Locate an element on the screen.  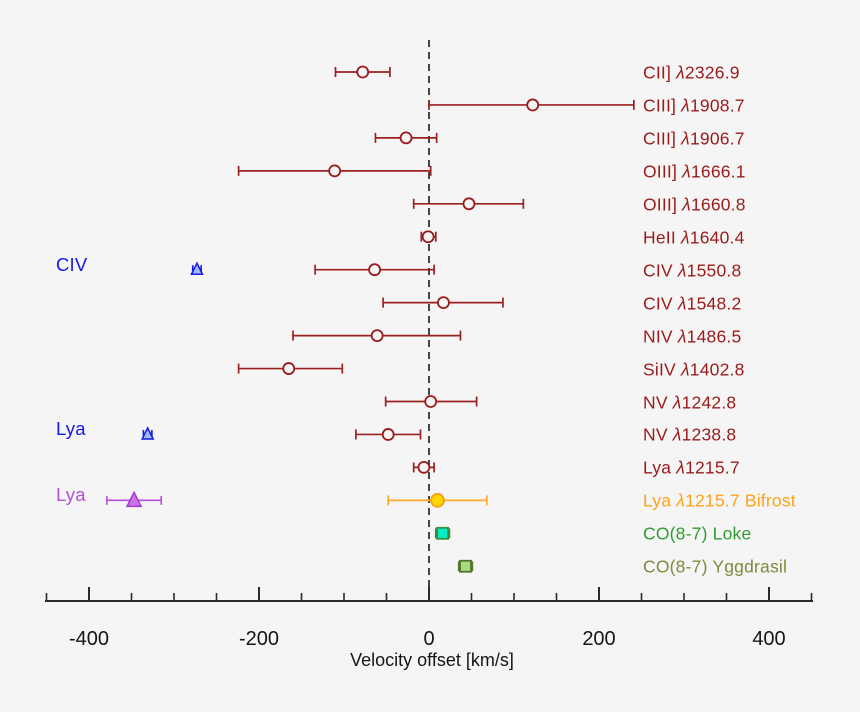
x-tick-label: 0 is located at coordinates (429, 639).